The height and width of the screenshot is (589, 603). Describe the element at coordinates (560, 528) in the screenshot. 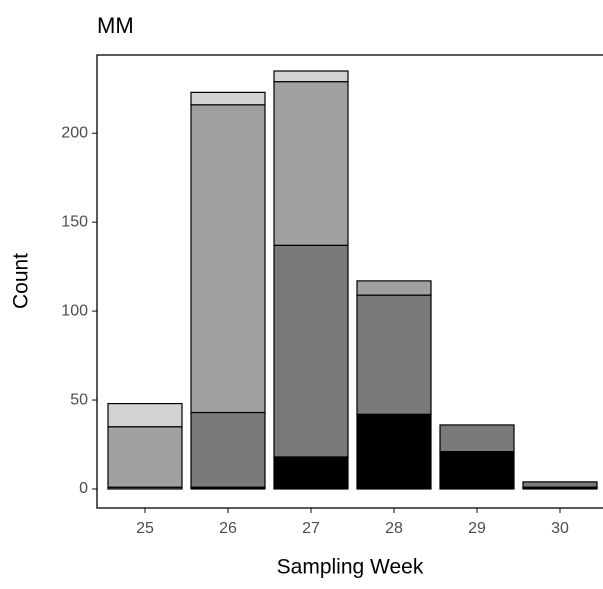

I see `x-tick-label: 30` at that location.